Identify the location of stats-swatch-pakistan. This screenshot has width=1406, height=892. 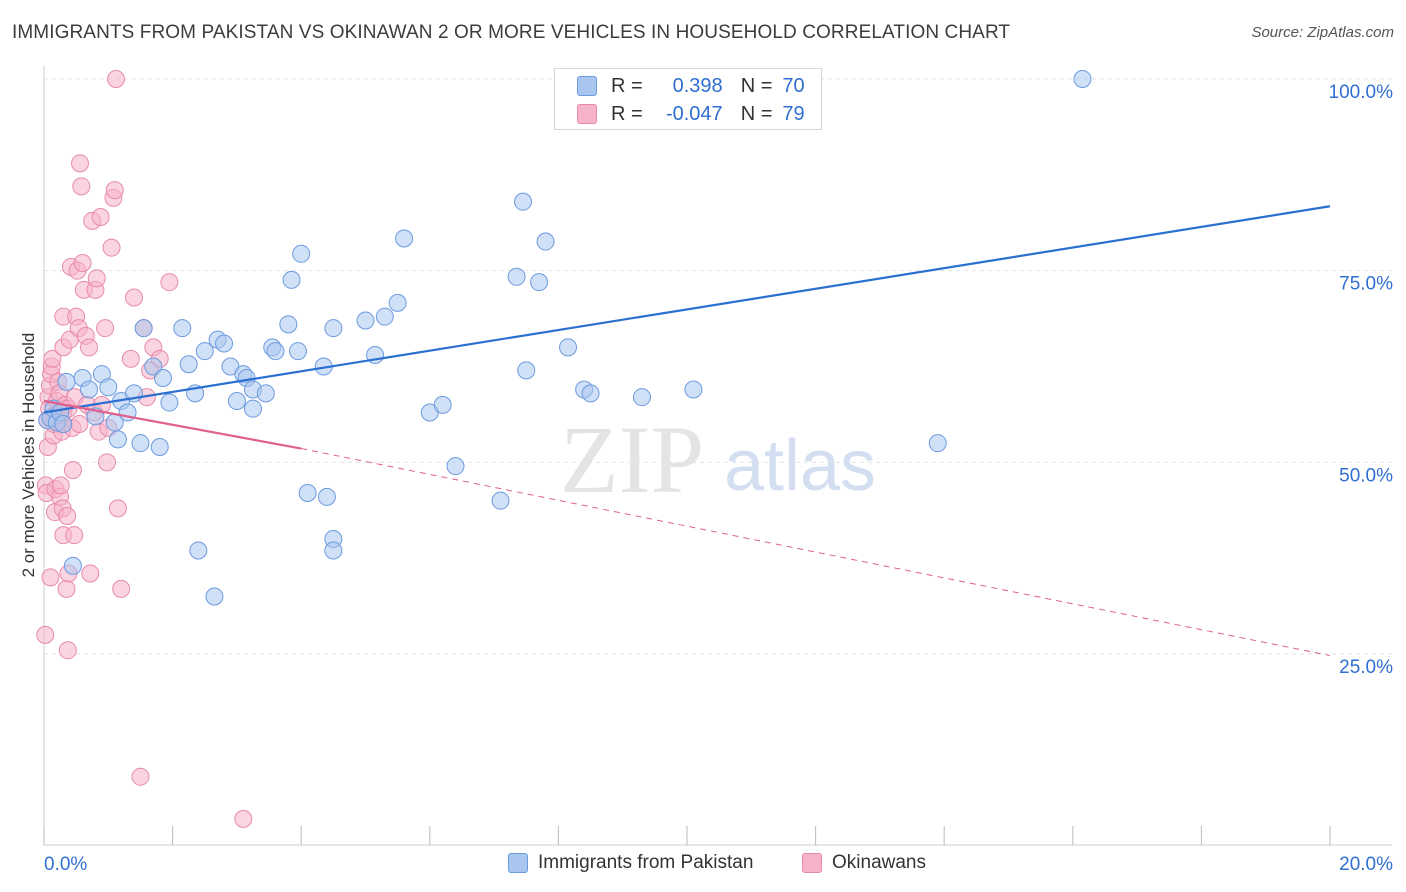
(587, 86).